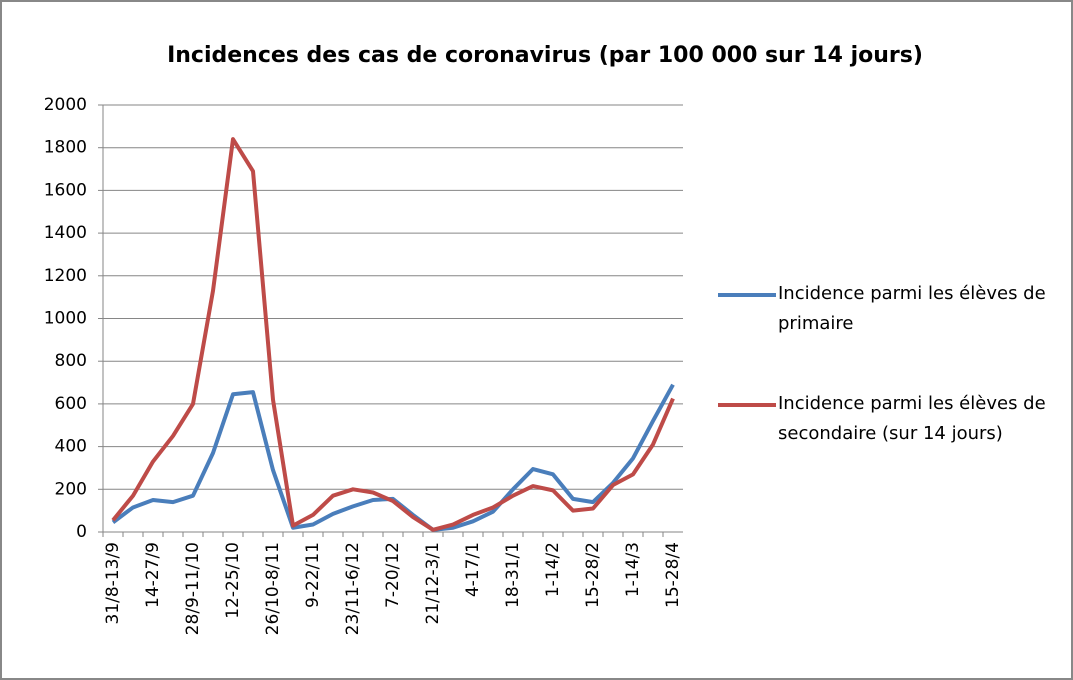 The height and width of the screenshot is (680, 1073). I want to click on y-tick-label: 1600, so click(65, 190).